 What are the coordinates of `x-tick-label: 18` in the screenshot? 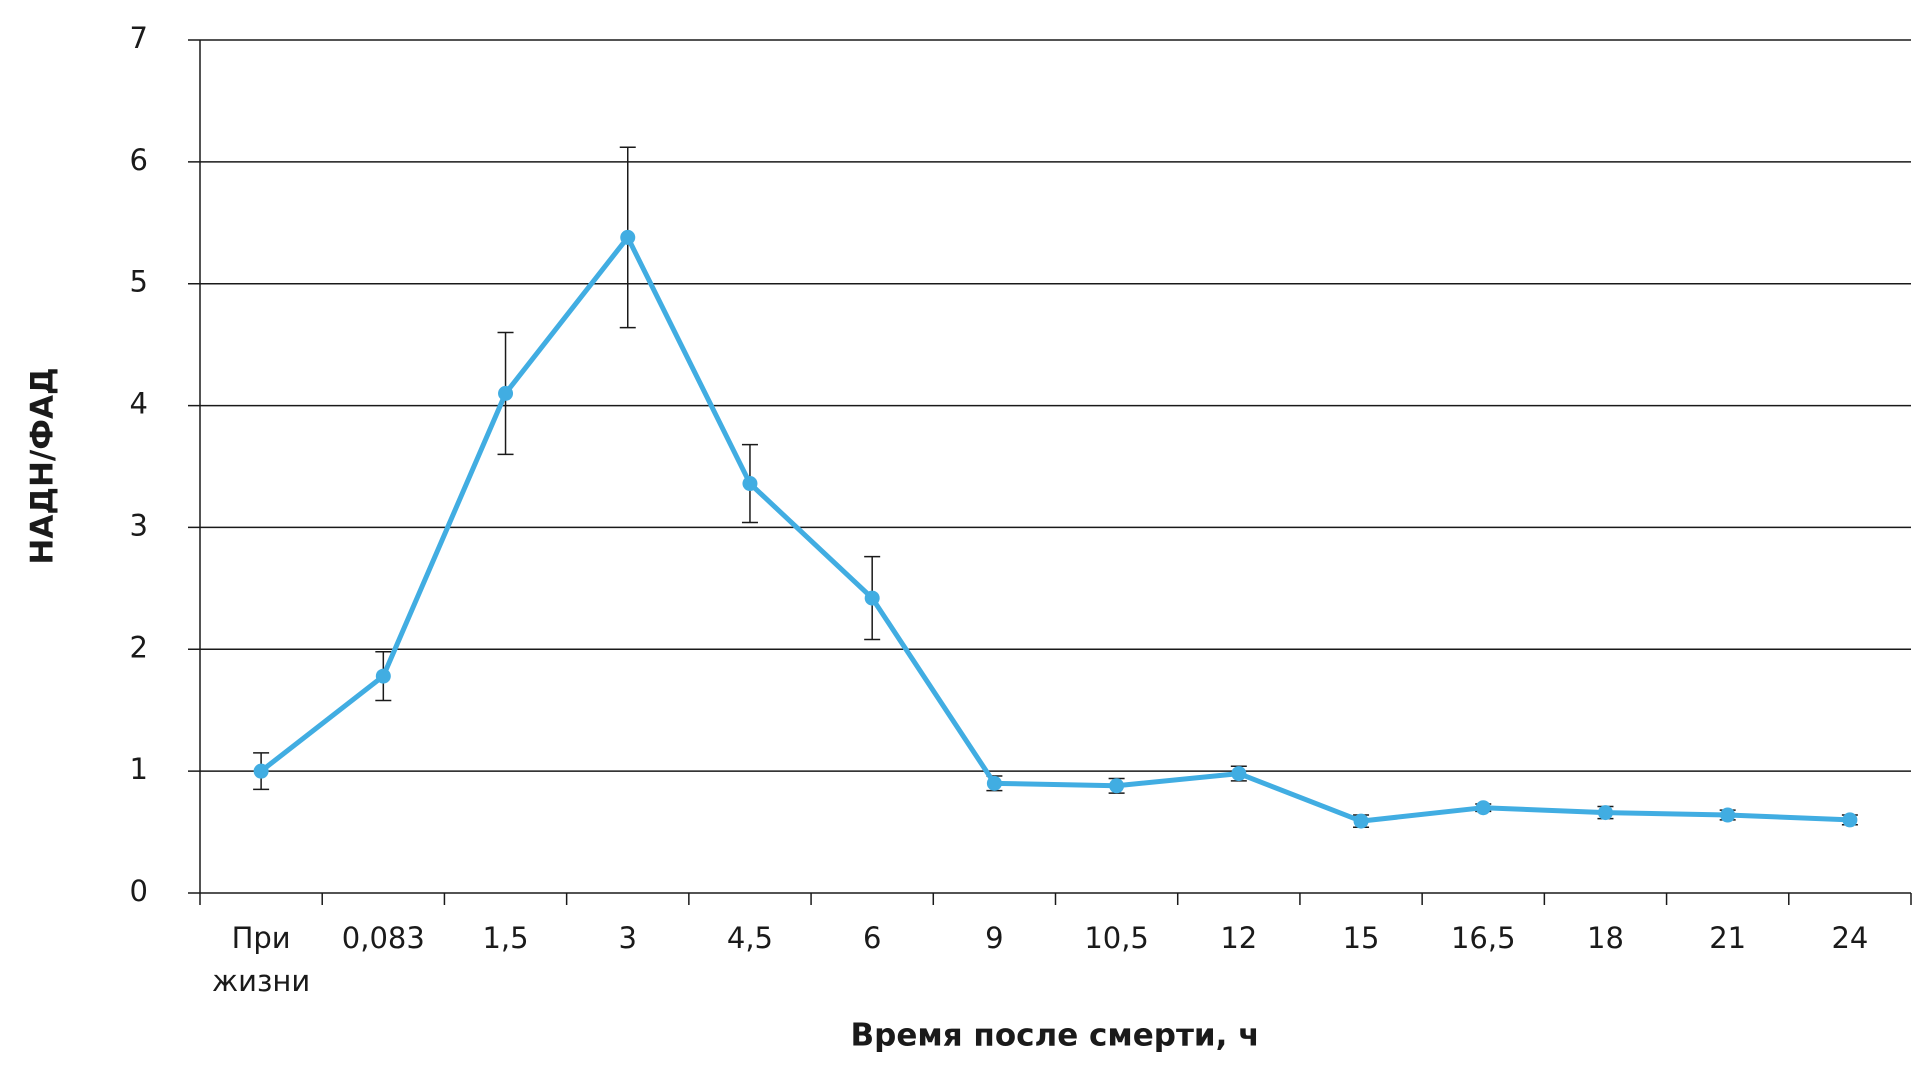 It's located at (1605, 938).